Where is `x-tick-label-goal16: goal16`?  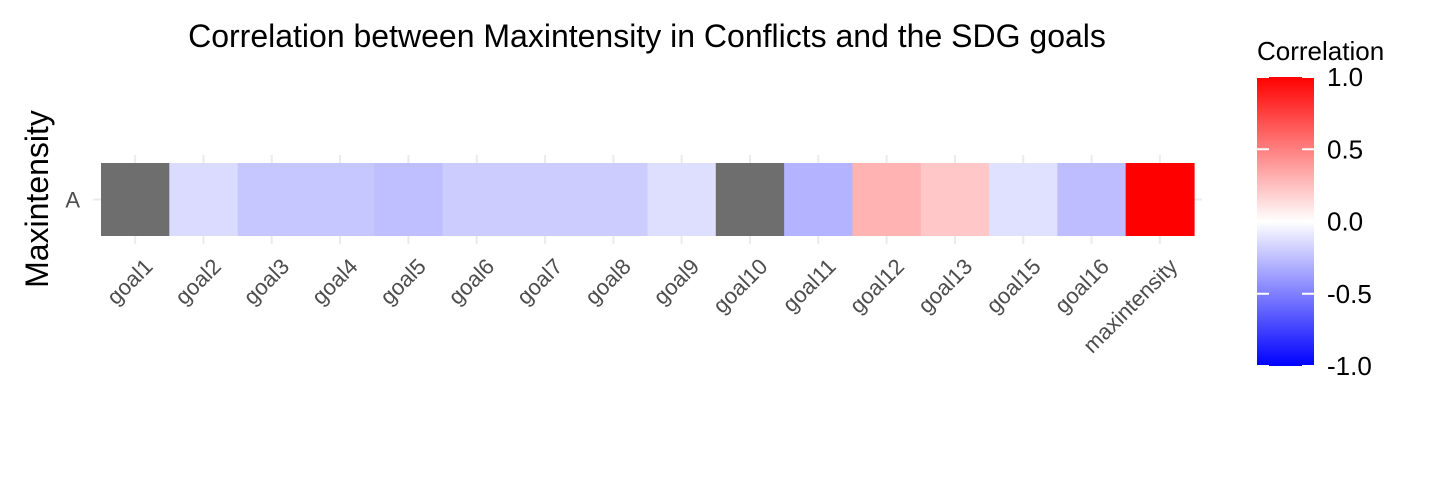
x-tick-label-goal16: goal16 is located at coordinates (1082, 286).